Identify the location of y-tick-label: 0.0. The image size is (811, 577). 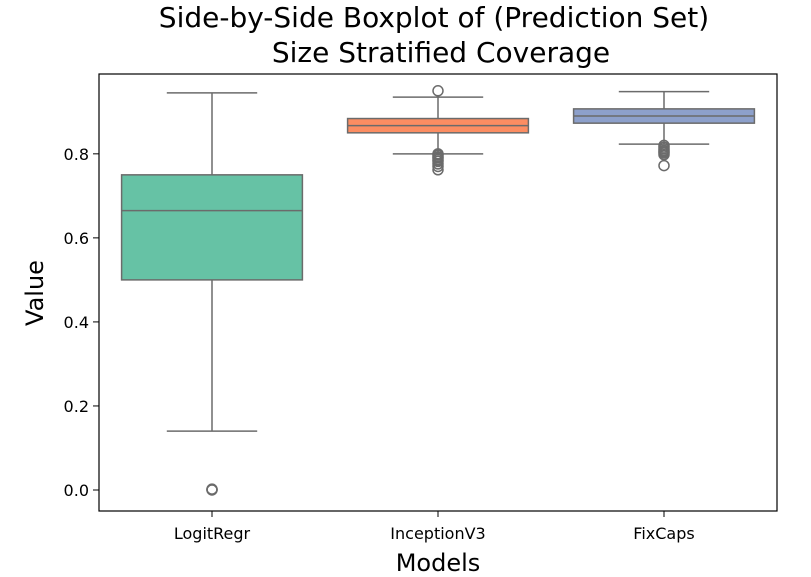
(76, 490).